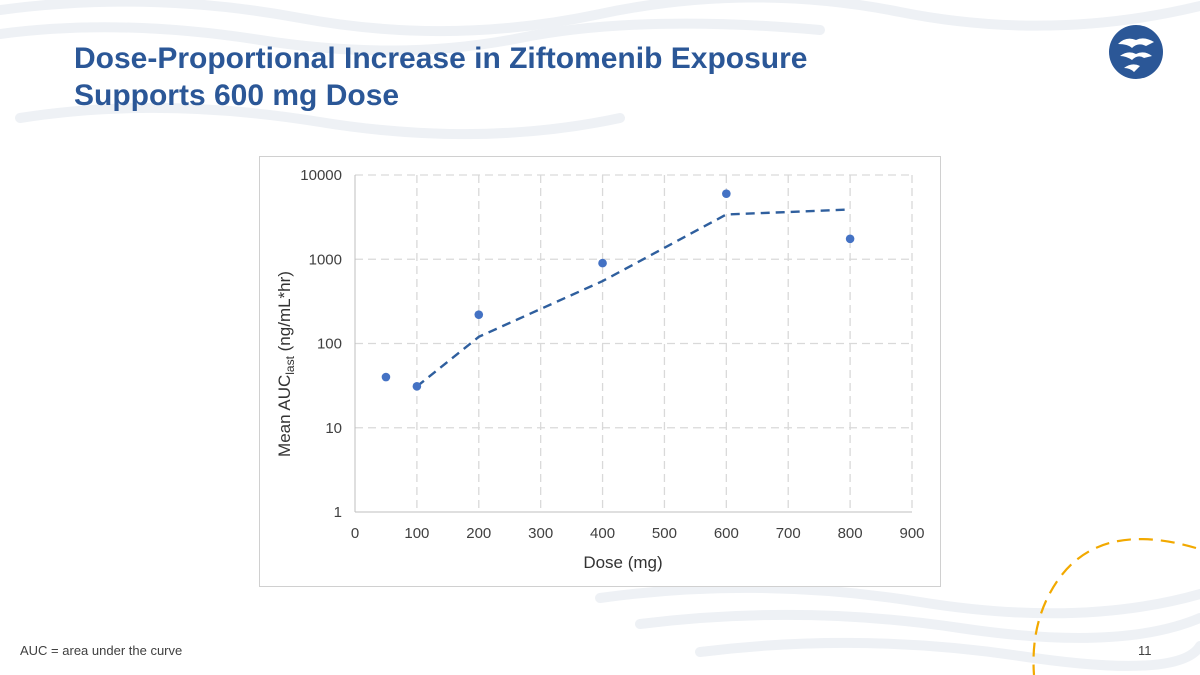 Image resolution: width=1200 pixels, height=675 pixels. What do you see at coordinates (602, 533) in the screenshot?
I see `x-tick-label: 400` at bounding box center [602, 533].